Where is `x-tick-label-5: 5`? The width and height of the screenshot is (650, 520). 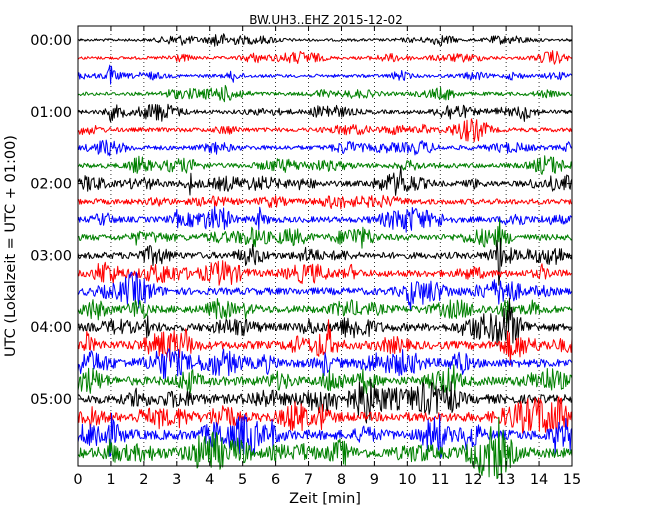 x-tick-label-5: 5 is located at coordinates (242, 480).